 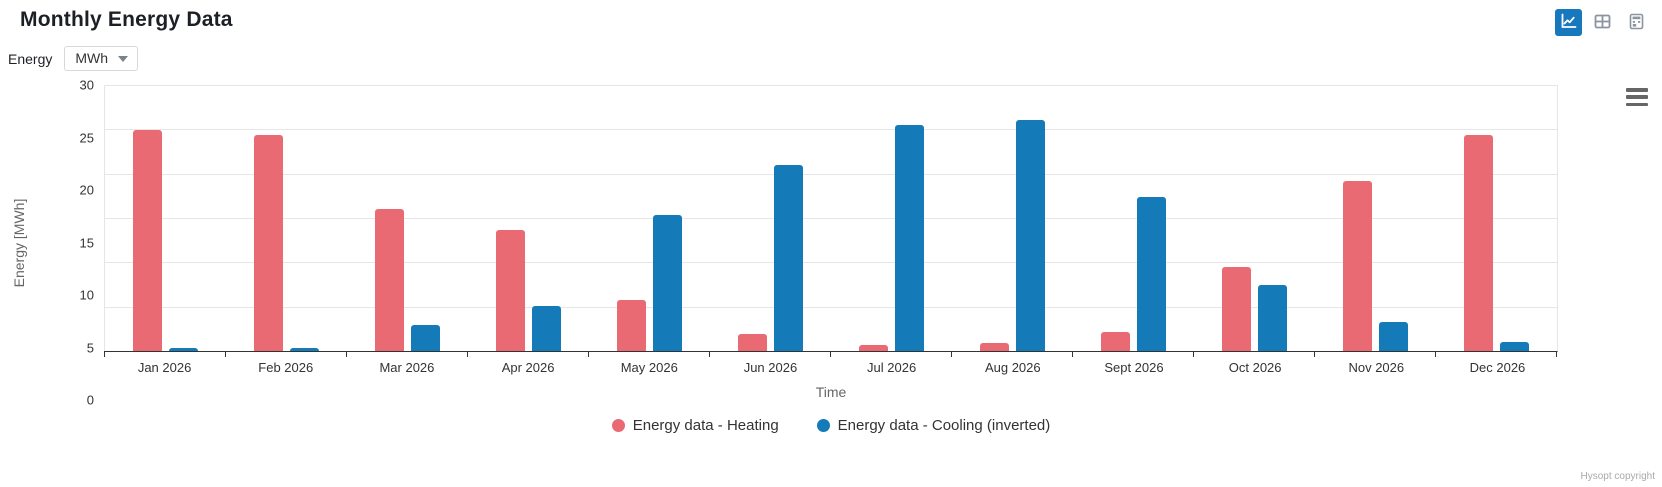 I want to click on chart-context-menu-button, so click(x=1637, y=97).